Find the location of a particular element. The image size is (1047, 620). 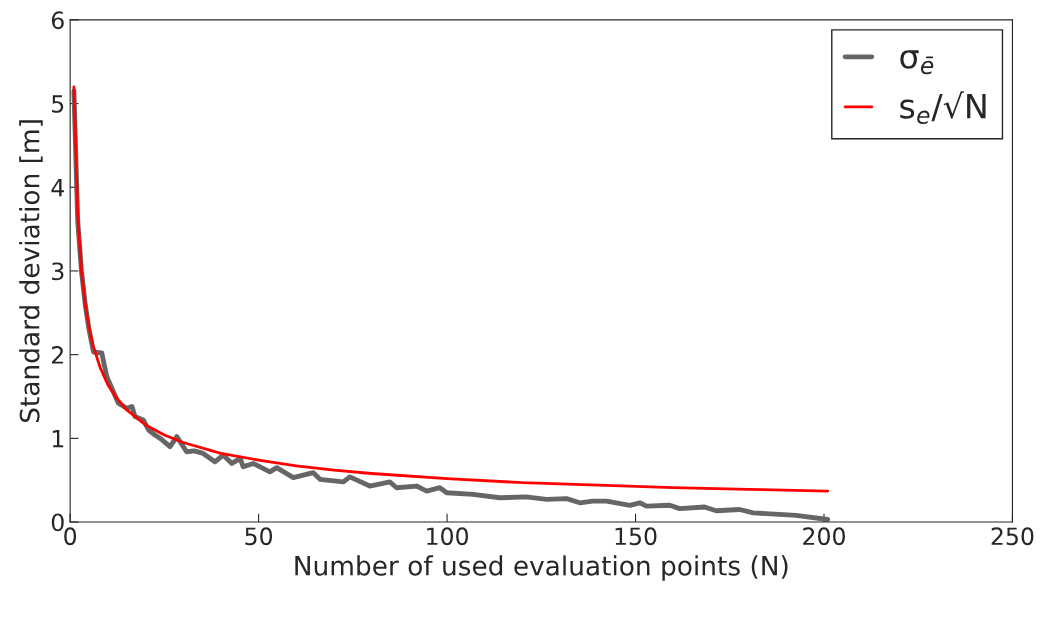

x-tick-label: 100 is located at coordinates (448, 536).